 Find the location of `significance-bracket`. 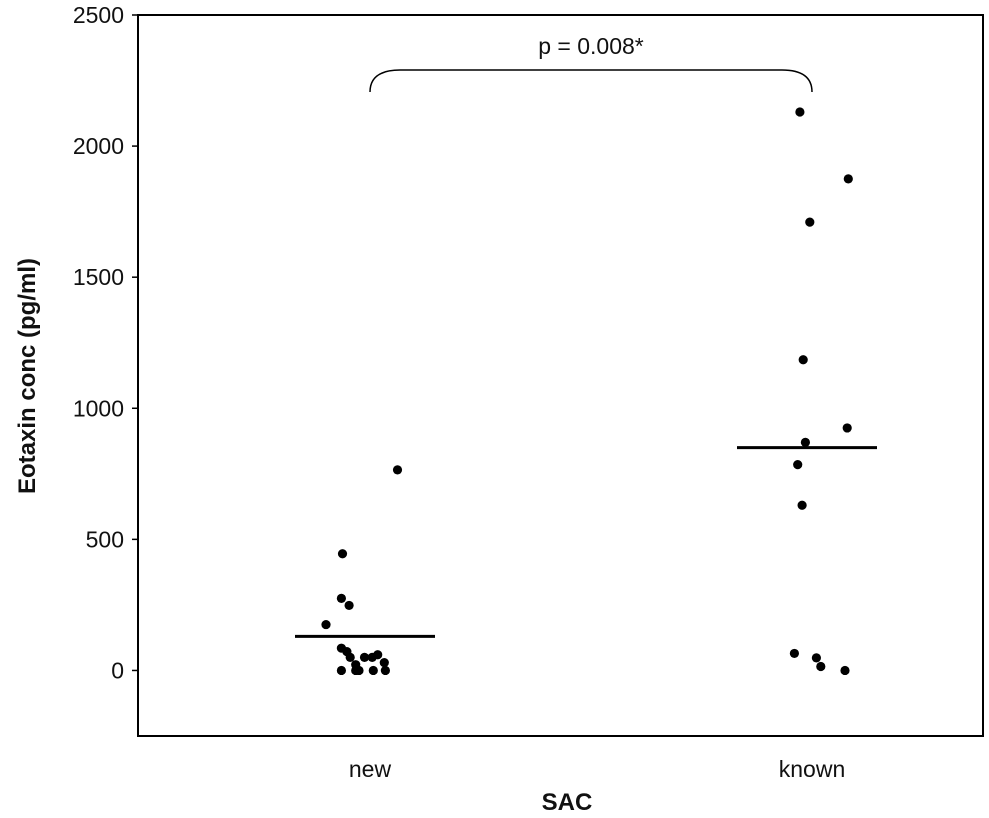

significance-bracket is located at coordinates (591, 81).